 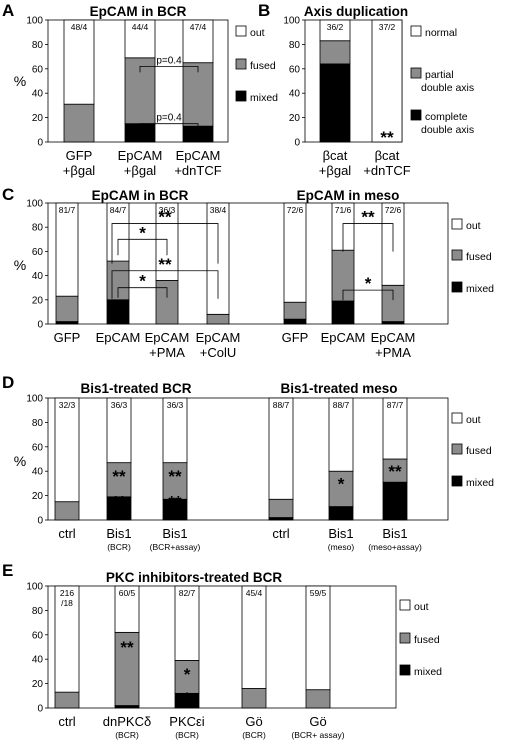 I want to click on category-sublabel: +PMA, so click(x=393, y=352).